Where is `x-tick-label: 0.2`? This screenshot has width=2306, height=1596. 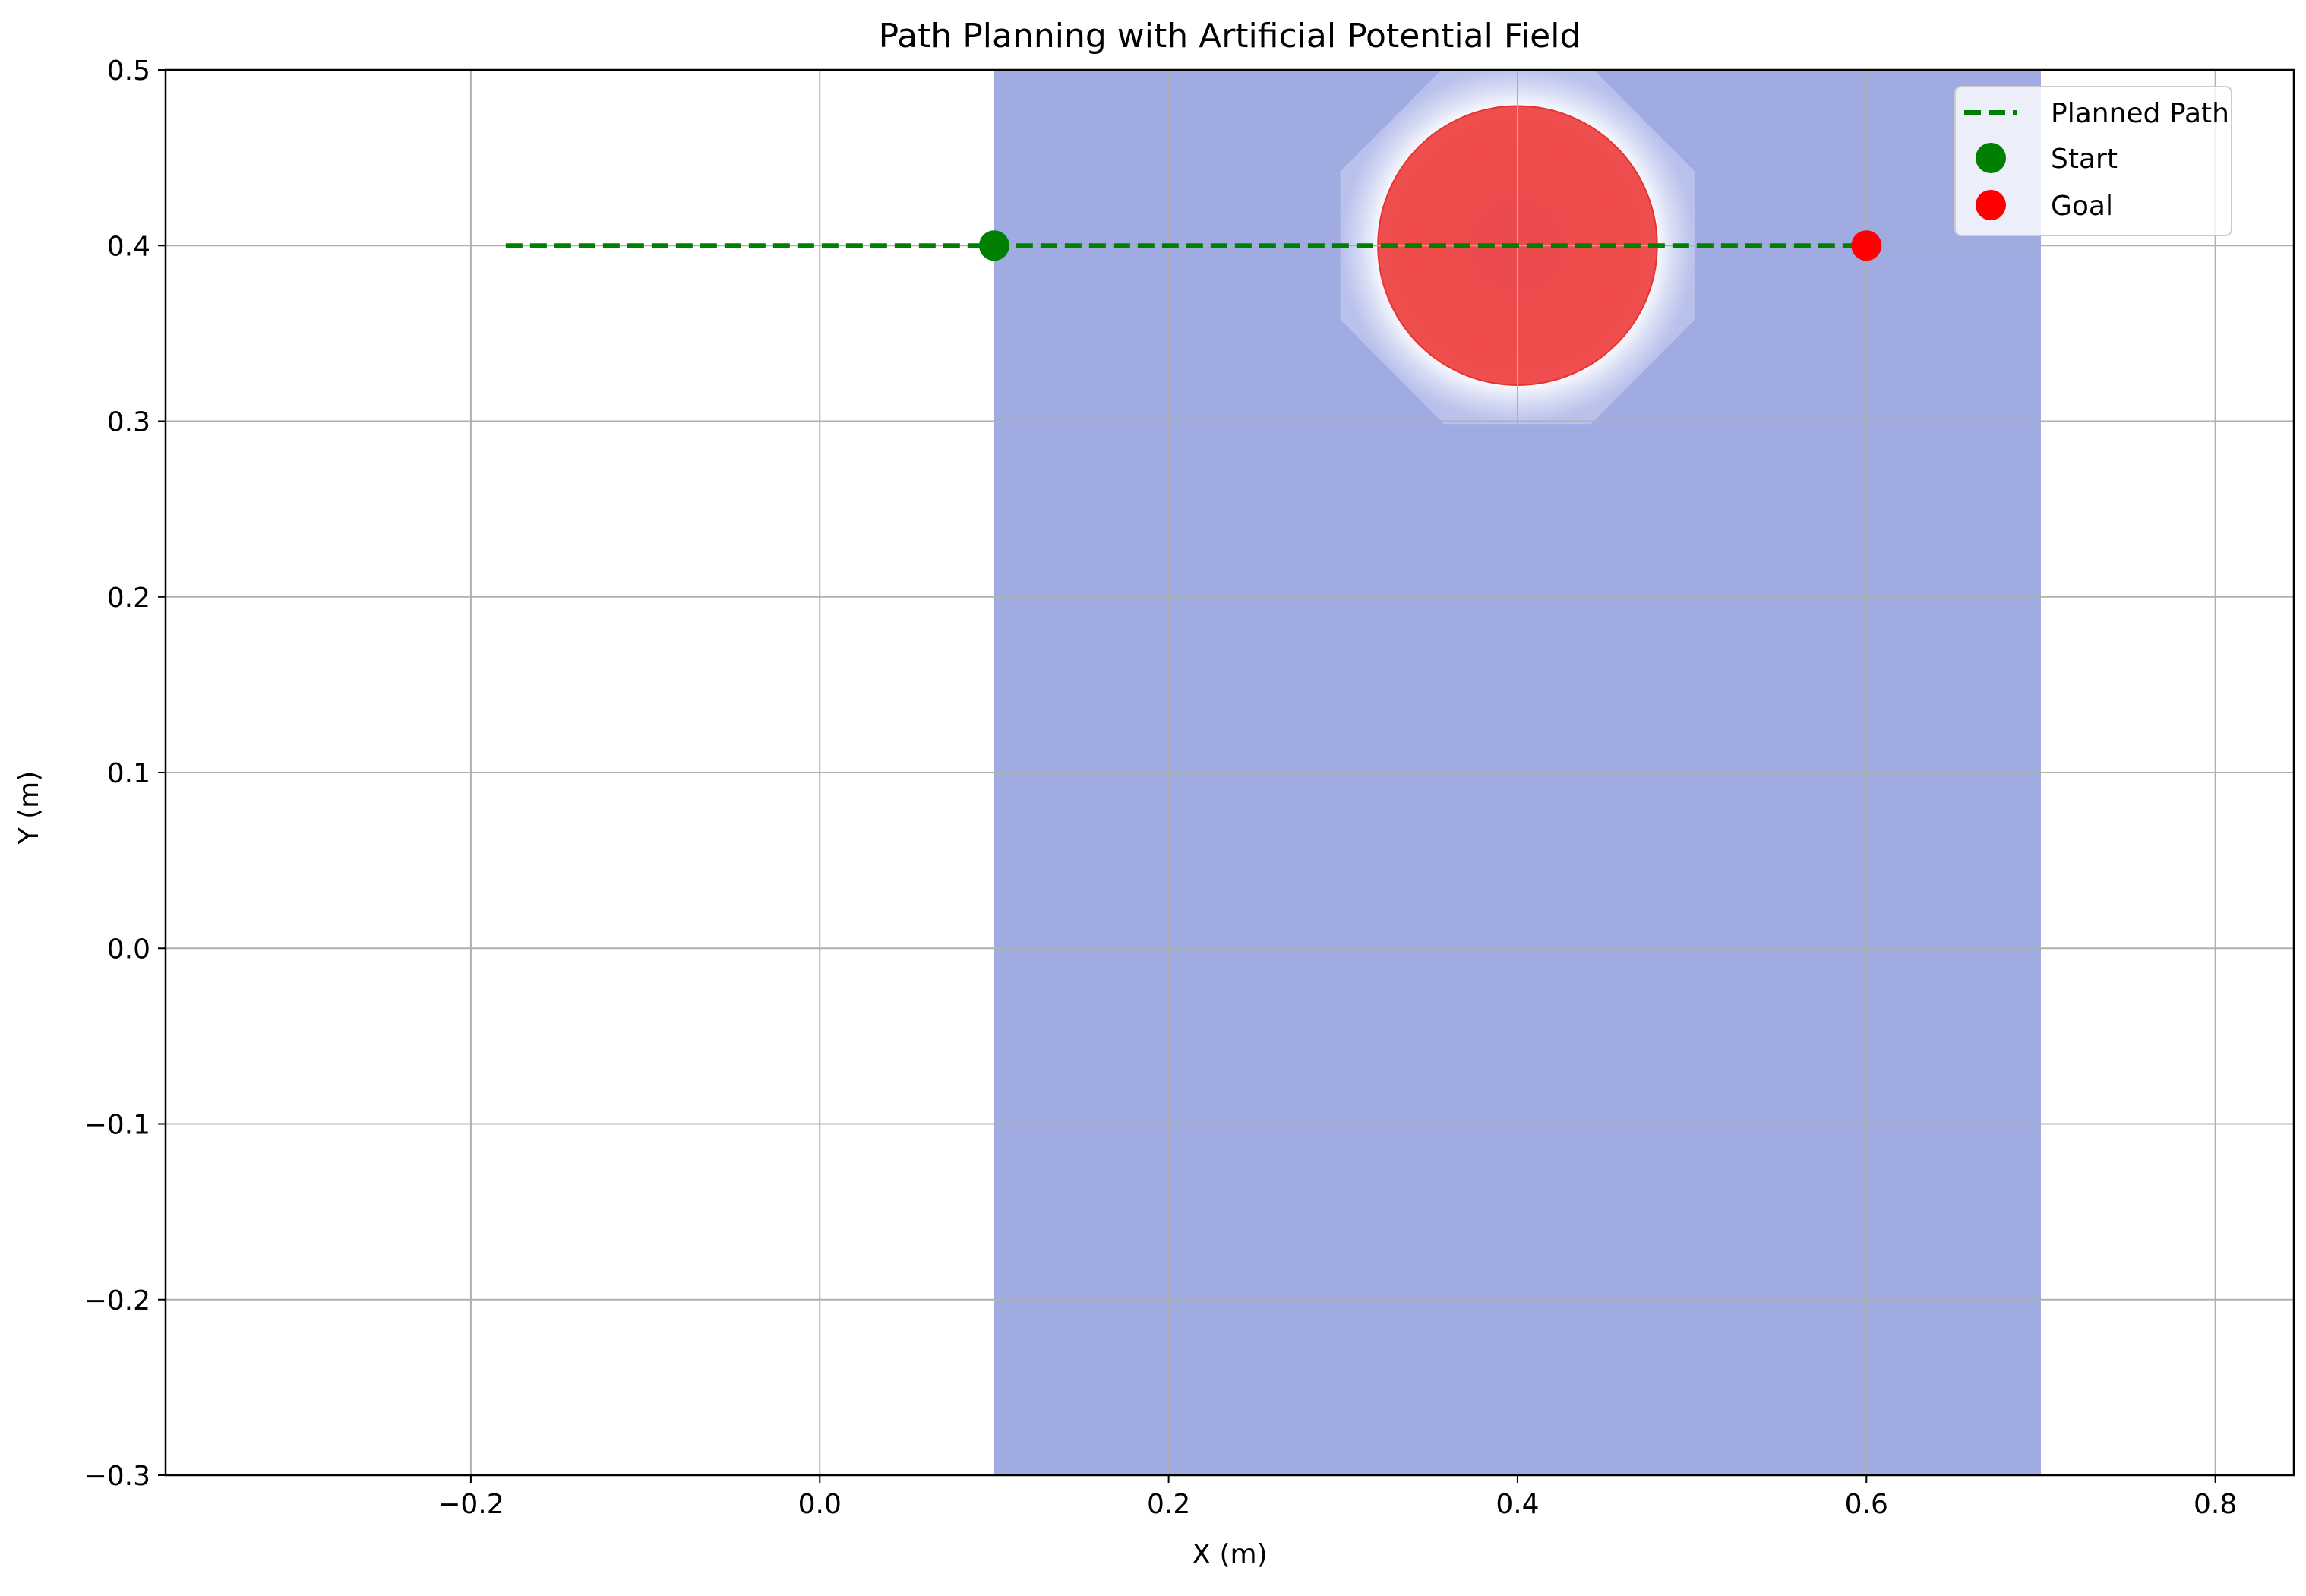 x-tick-label: 0.2 is located at coordinates (1168, 1505).